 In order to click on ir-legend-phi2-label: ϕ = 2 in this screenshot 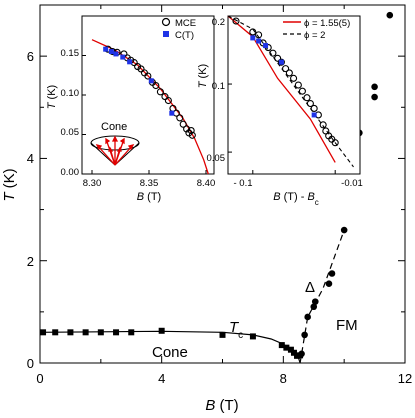, I will do `click(314, 35)`.